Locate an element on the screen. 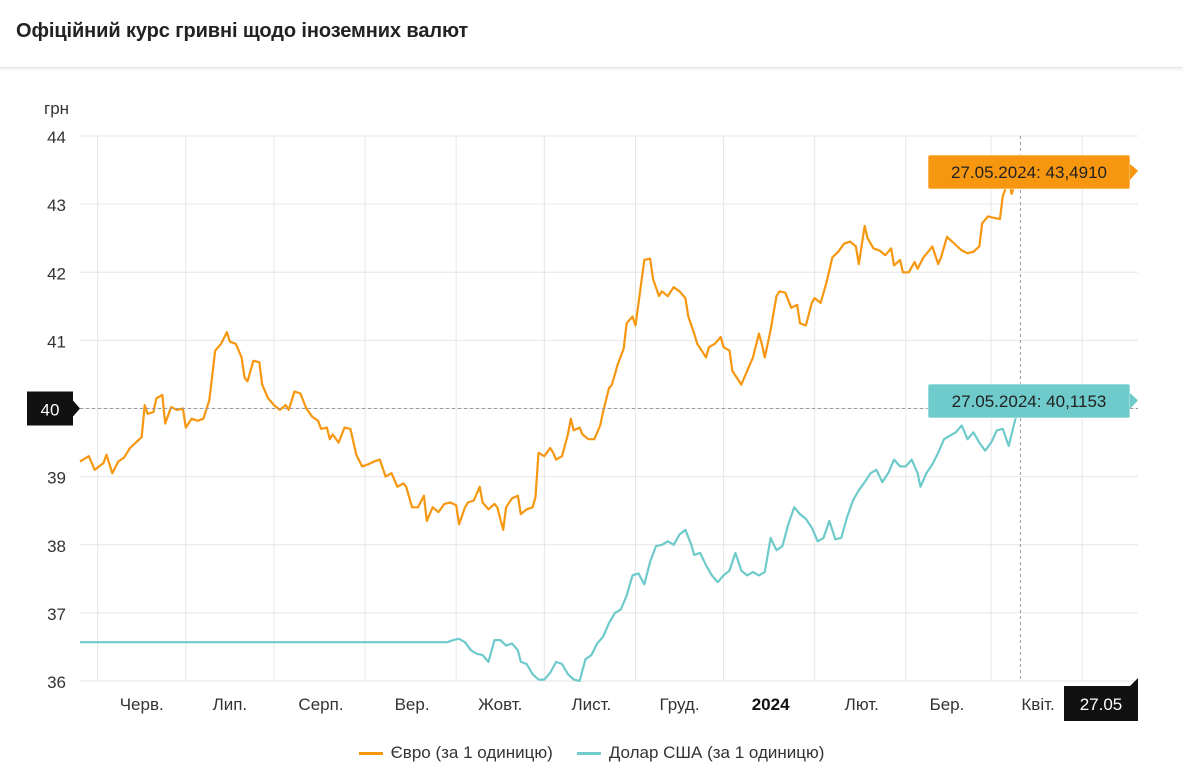 This screenshot has height=772, width=1183. crosshair-y-label-bg is located at coordinates (50, 408).